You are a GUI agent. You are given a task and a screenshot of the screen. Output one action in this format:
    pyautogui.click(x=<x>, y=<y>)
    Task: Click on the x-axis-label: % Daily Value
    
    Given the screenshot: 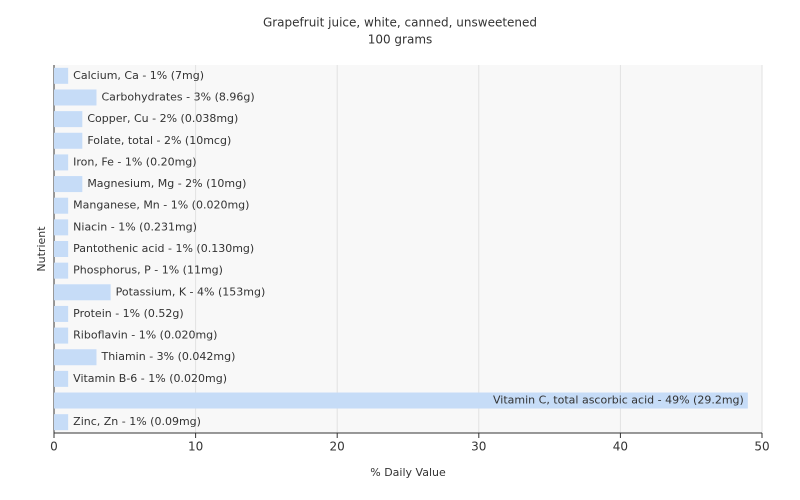 What is the action you would take?
    pyautogui.click(x=408, y=472)
    